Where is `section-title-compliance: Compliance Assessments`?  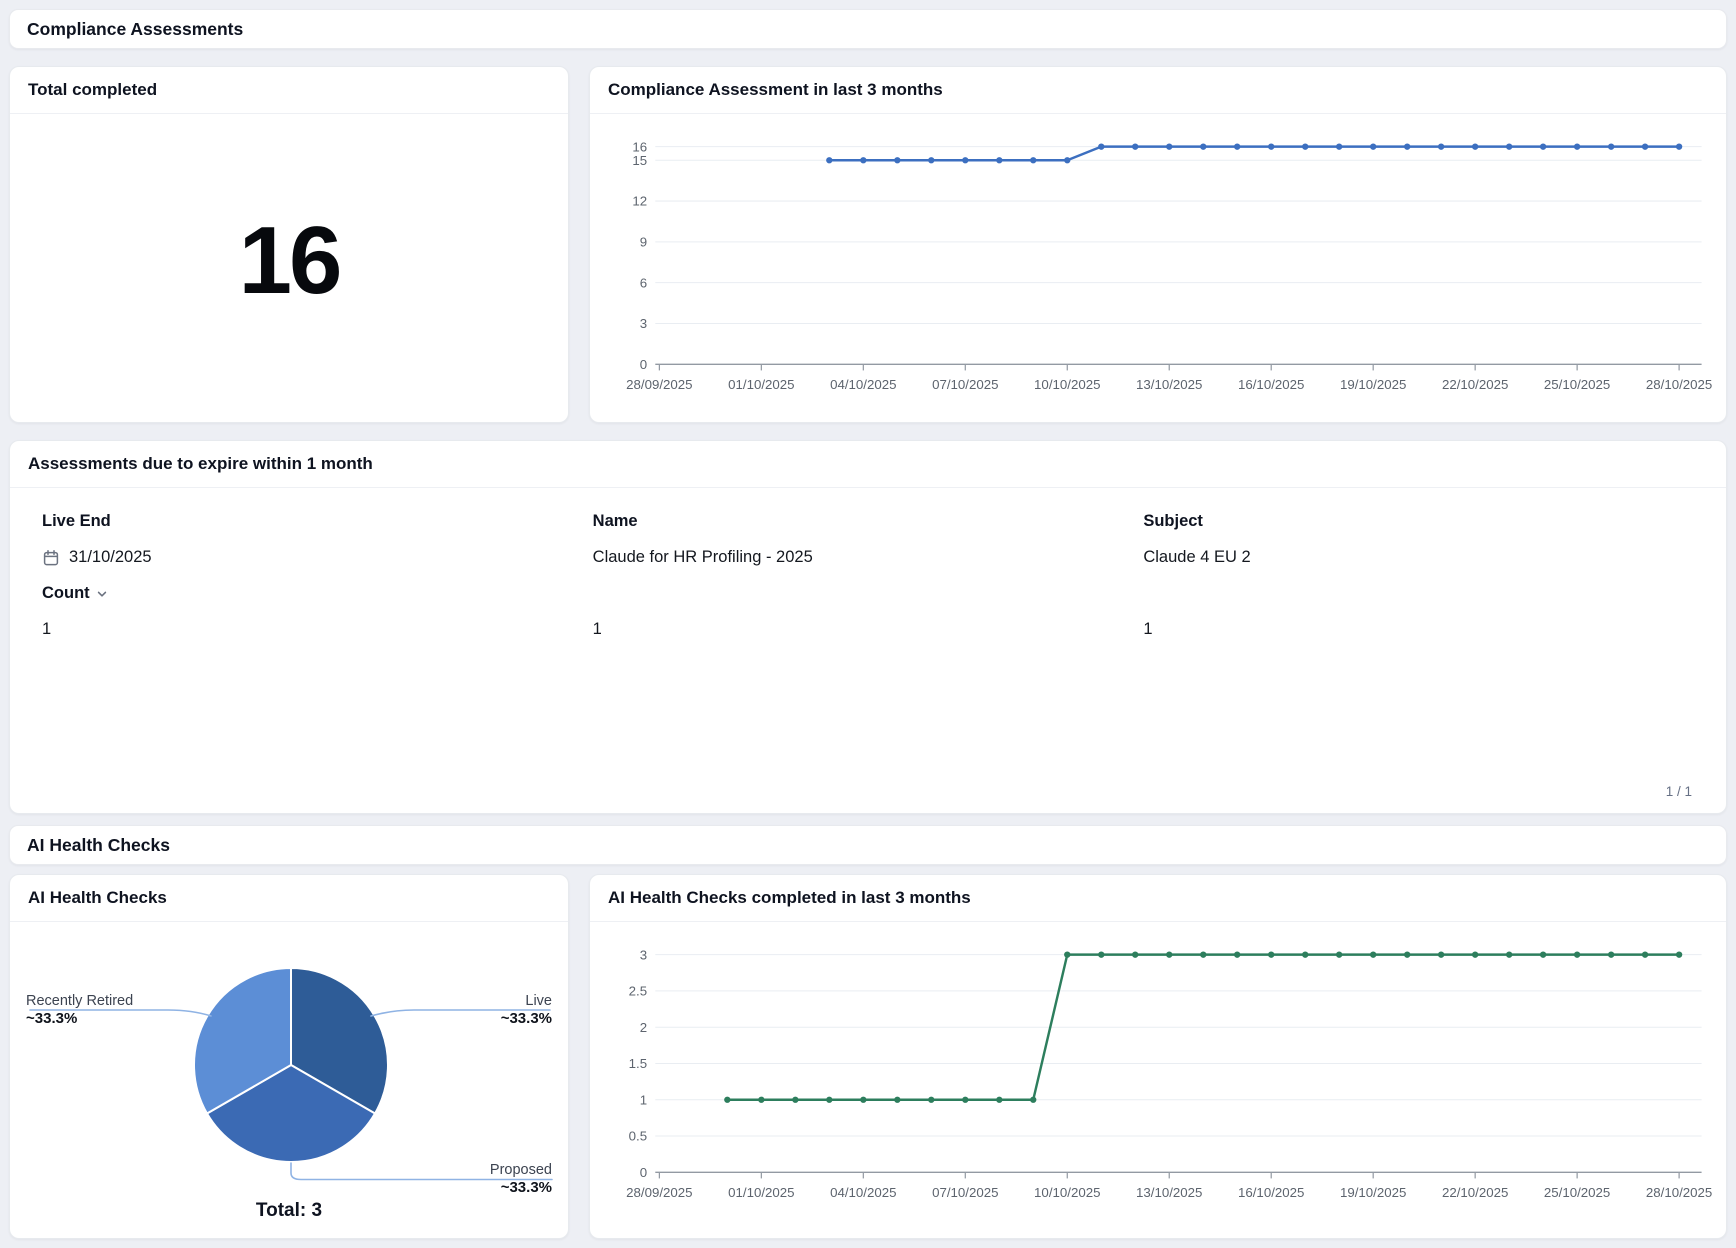 section-title-compliance: Compliance Assessments is located at coordinates (135, 28).